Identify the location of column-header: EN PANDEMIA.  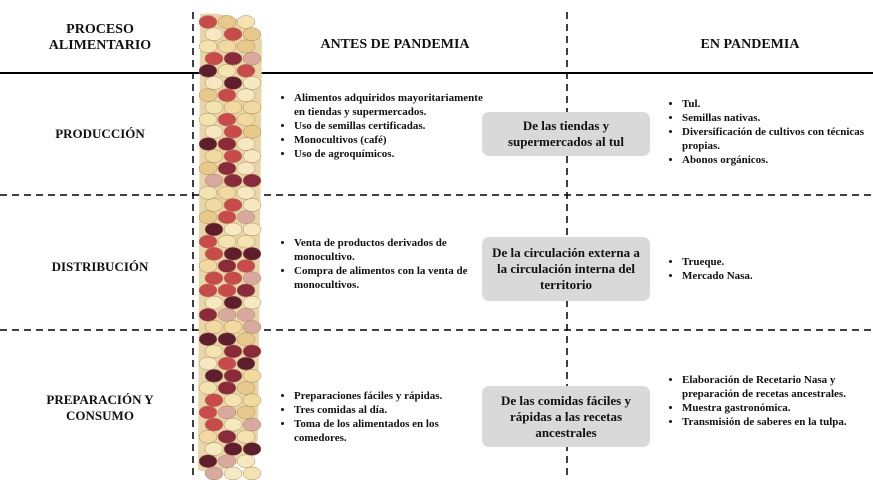
(750, 44).